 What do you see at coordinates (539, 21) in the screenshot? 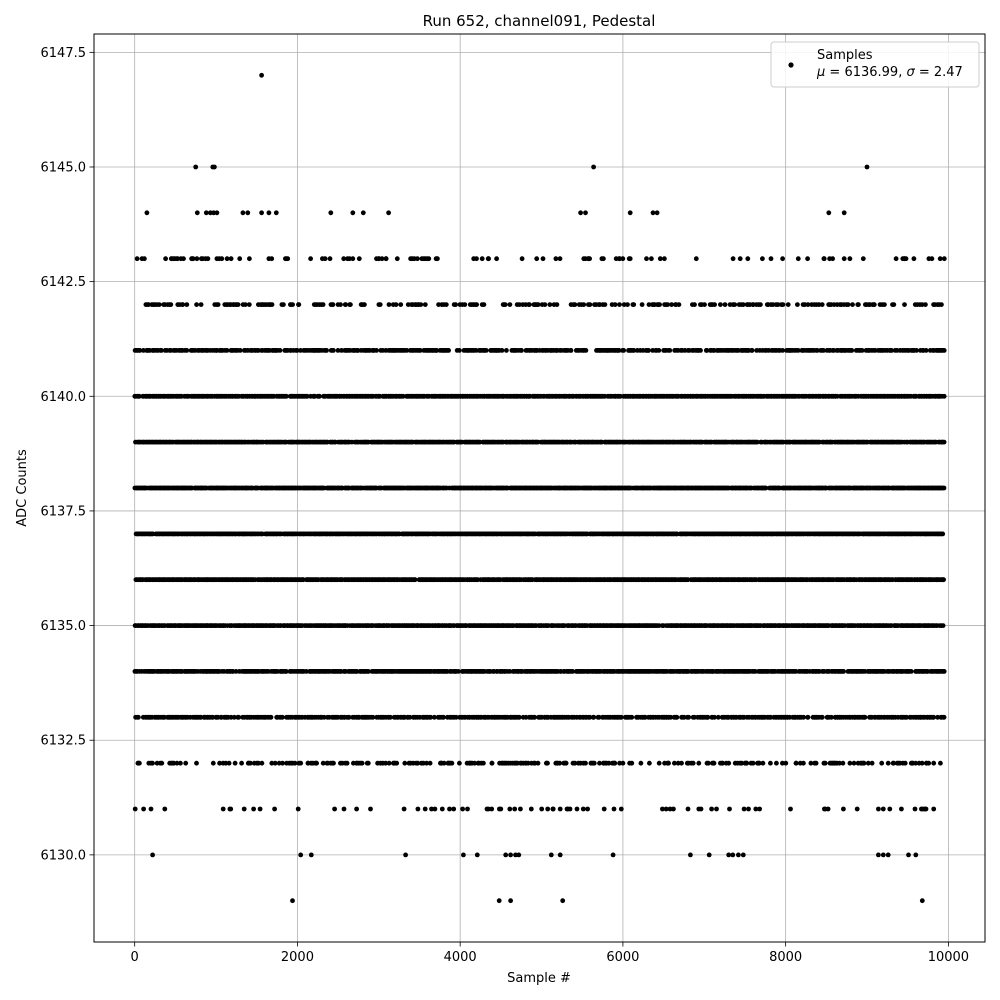
I see `chart-title: Run 652, channel091, Pedestal` at bounding box center [539, 21].